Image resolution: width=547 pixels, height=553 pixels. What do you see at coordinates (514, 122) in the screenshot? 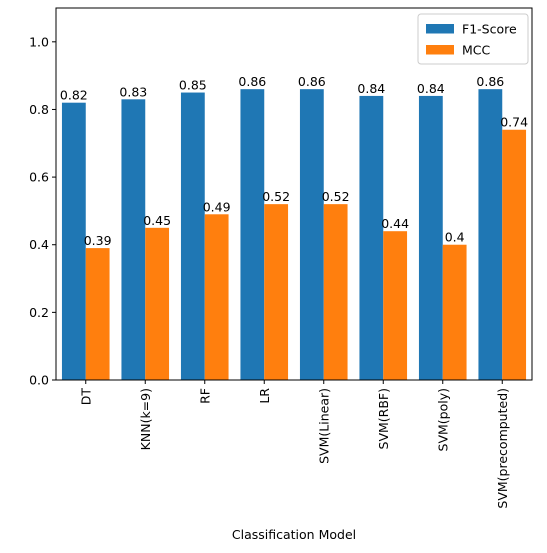
I see `bar-value-label: 0.74` at bounding box center [514, 122].